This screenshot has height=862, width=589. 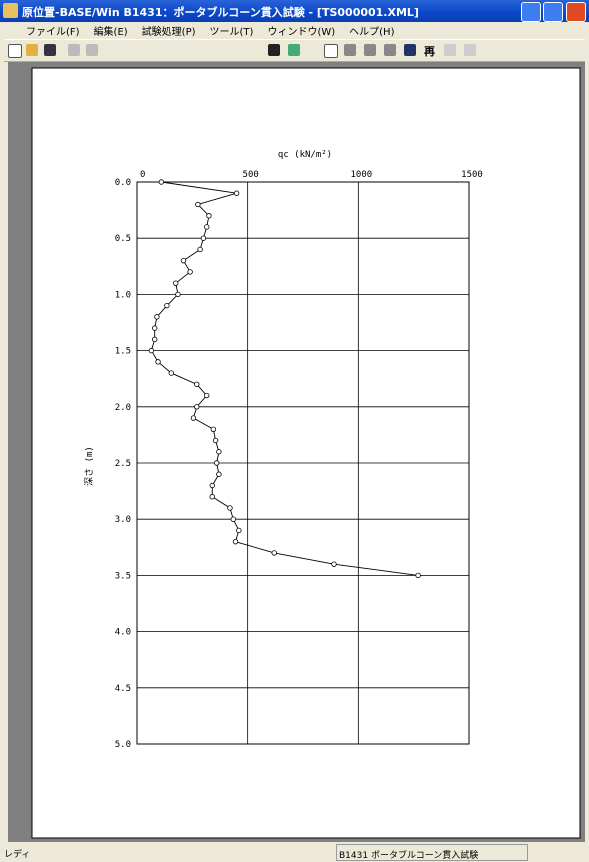 What do you see at coordinates (123, 633) in the screenshot?
I see `y-tick-label: 4.0` at bounding box center [123, 633].